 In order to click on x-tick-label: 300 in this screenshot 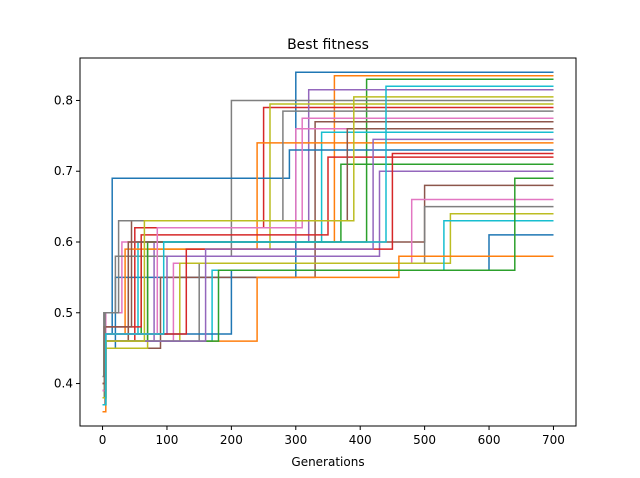, I will do `click(295, 440)`.